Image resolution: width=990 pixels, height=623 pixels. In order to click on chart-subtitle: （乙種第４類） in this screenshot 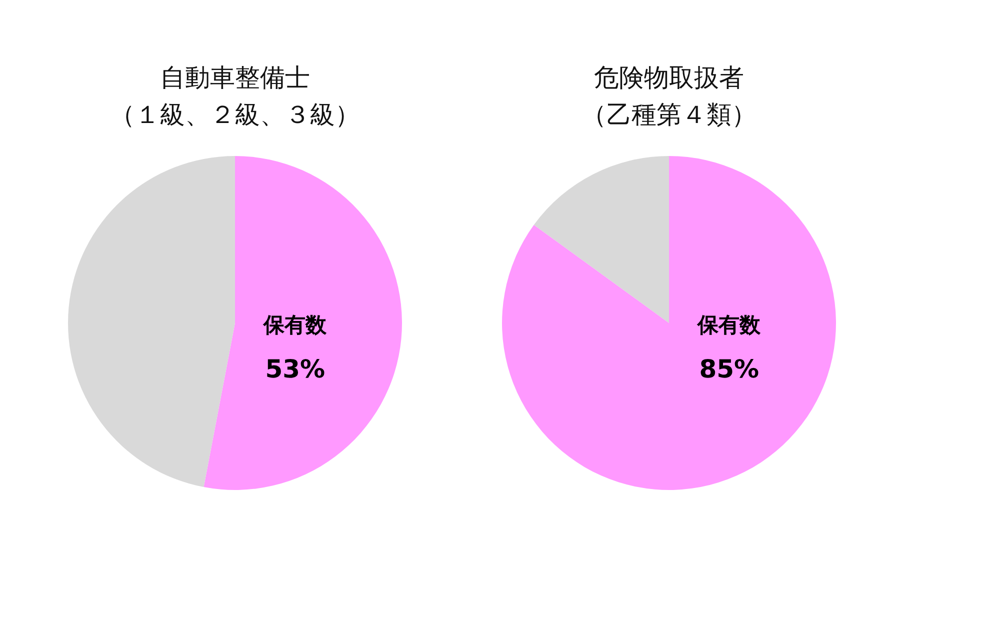, I will do `click(669, 114)`.